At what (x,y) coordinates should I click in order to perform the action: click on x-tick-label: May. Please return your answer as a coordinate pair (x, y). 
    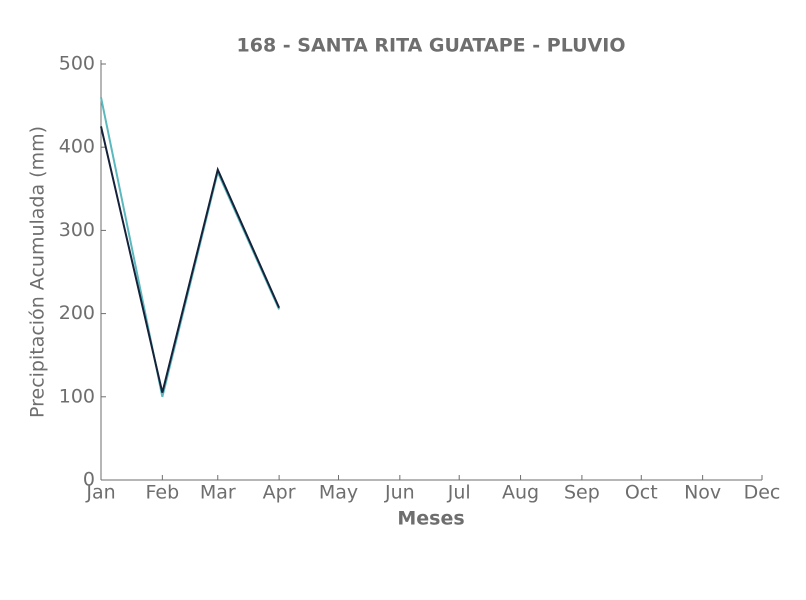
    Looking at the image, I should click on (338, 493).